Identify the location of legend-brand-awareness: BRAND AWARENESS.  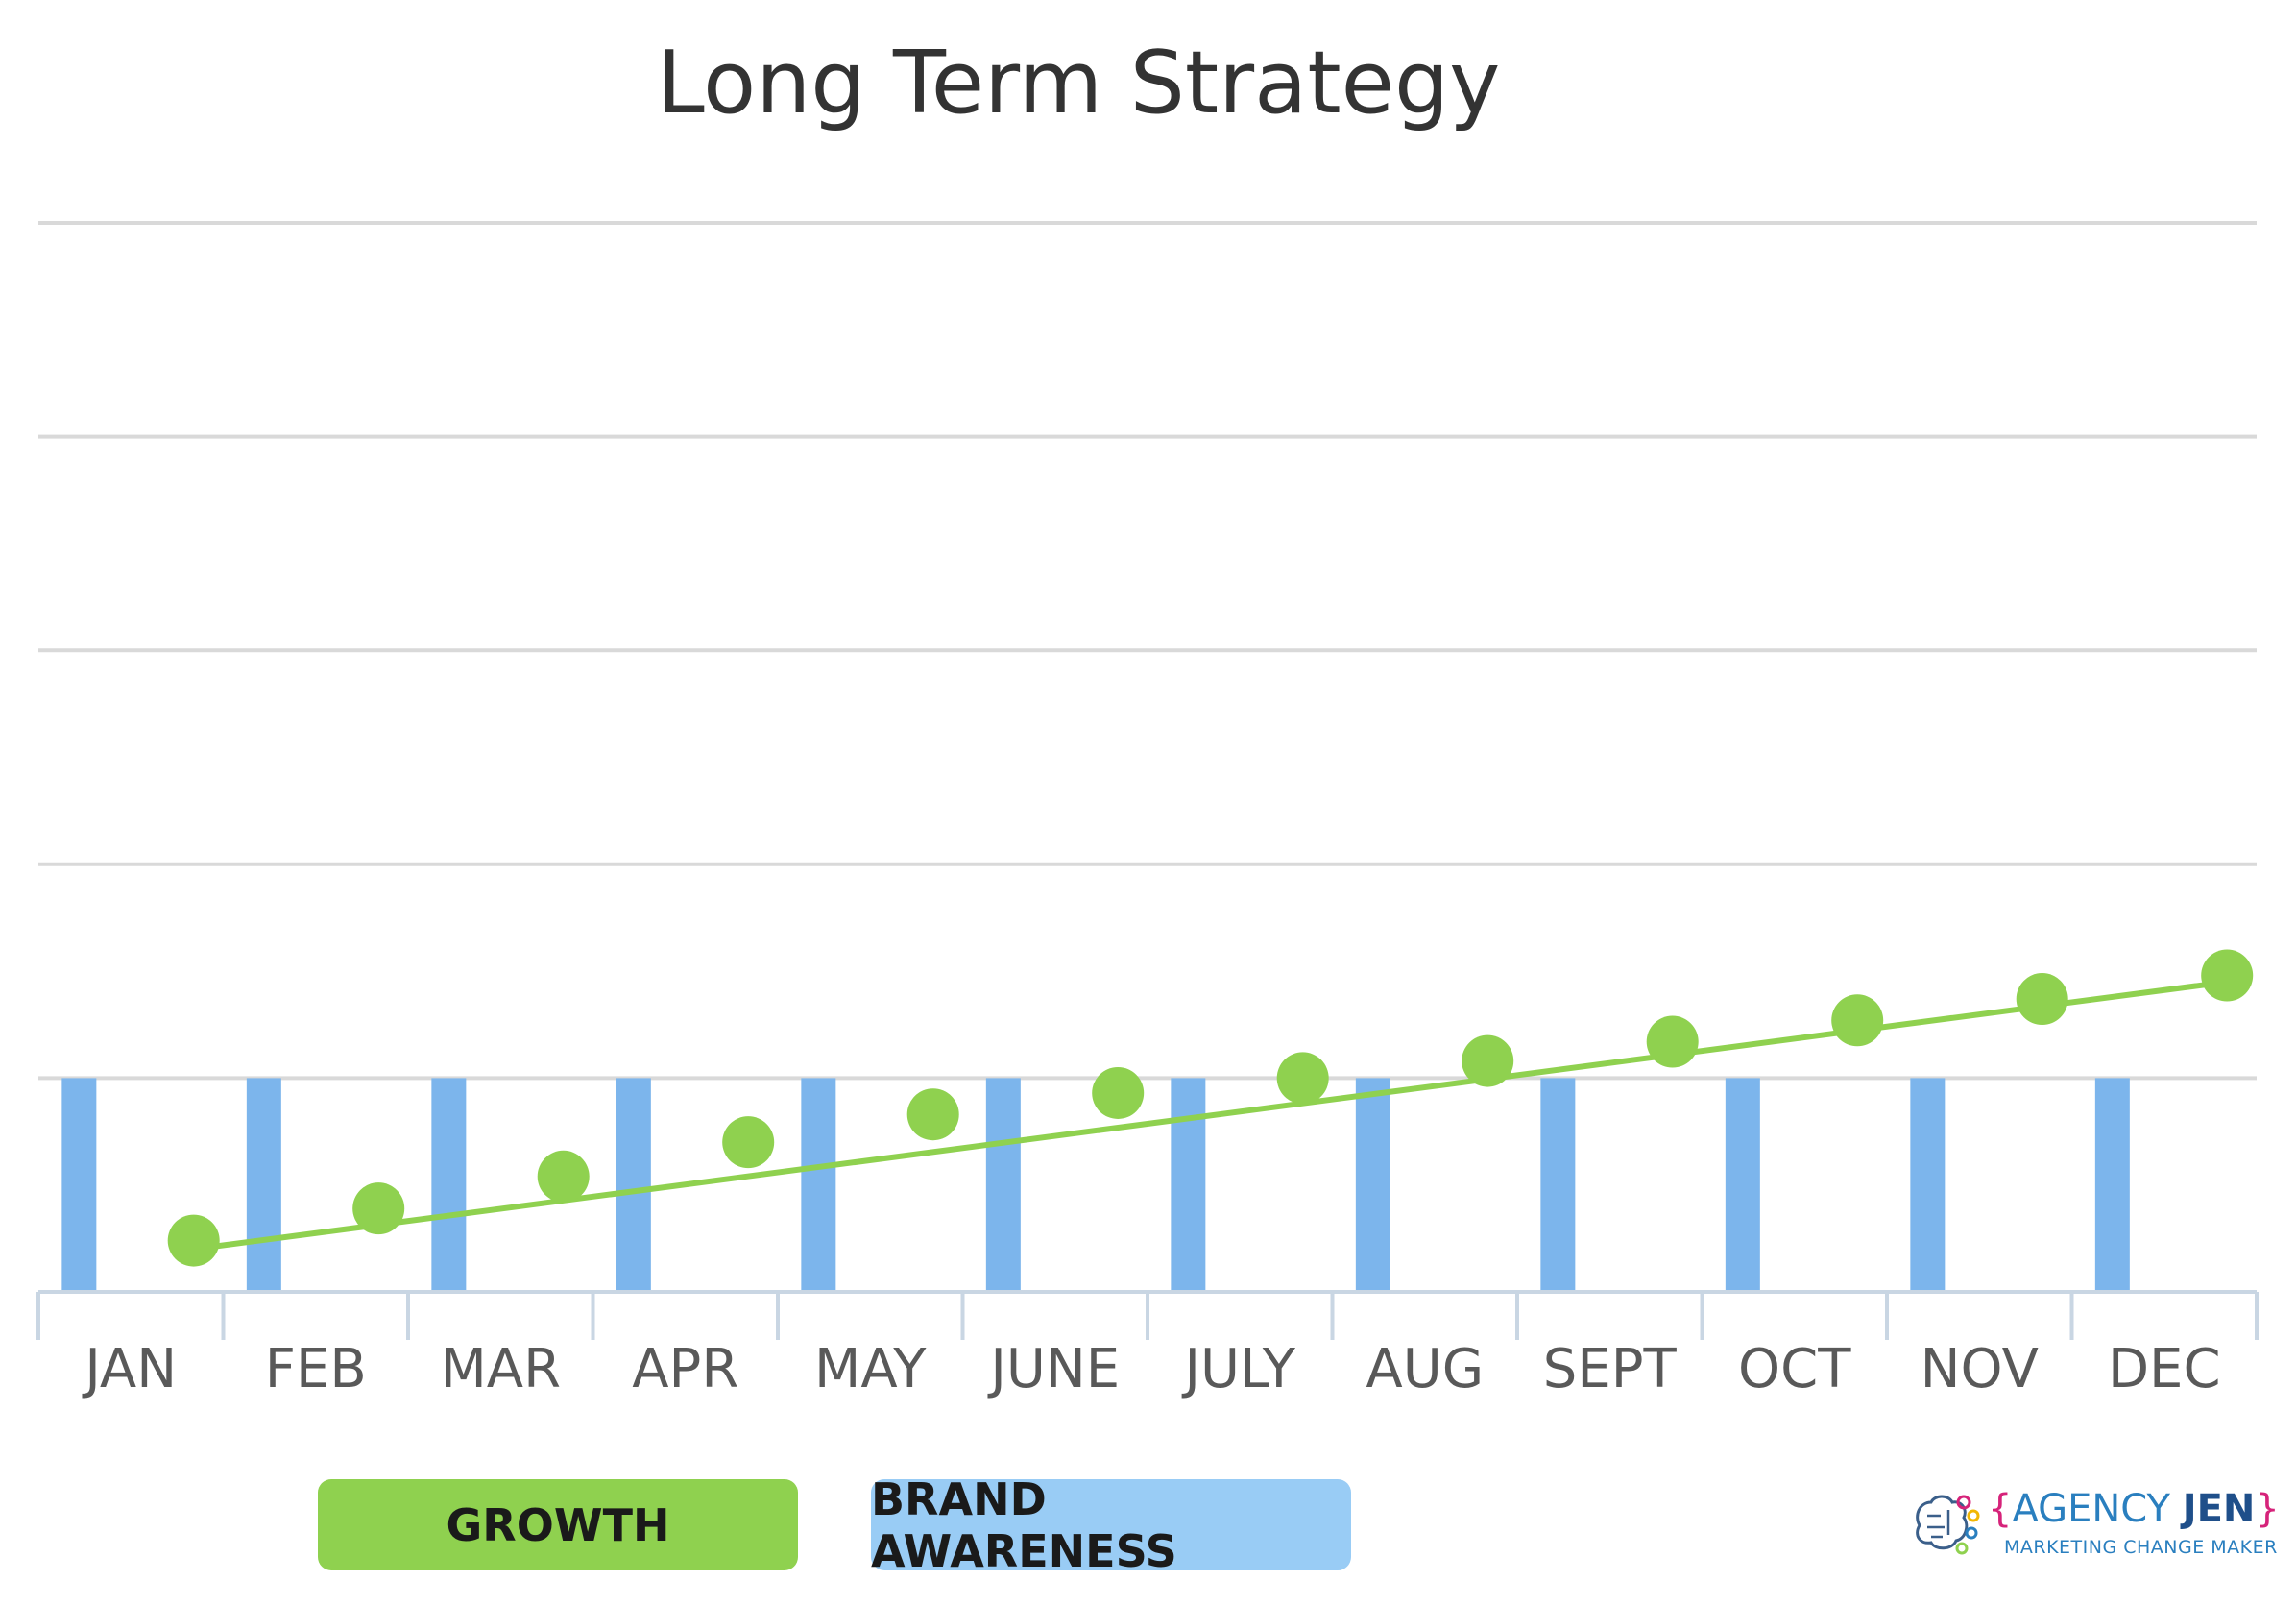
(1111, 1525).